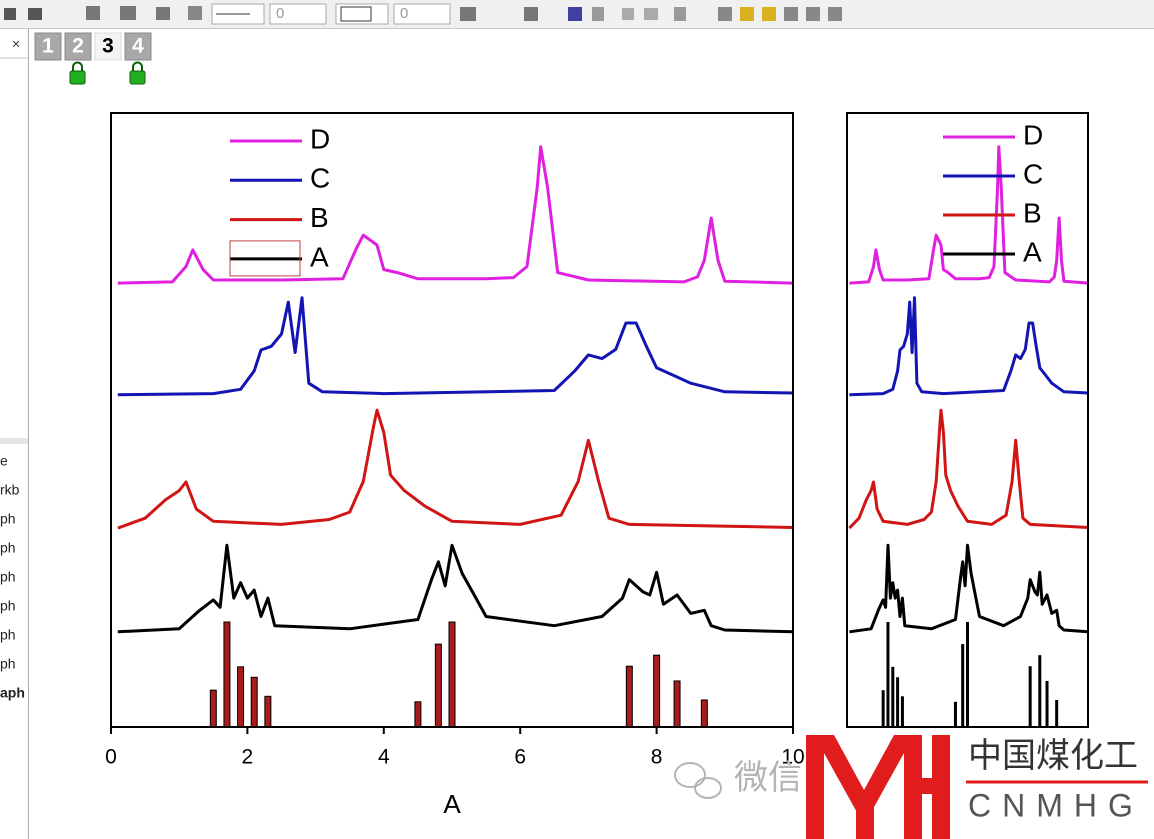  I want to click on tab-label: 1, so click(48, 46).